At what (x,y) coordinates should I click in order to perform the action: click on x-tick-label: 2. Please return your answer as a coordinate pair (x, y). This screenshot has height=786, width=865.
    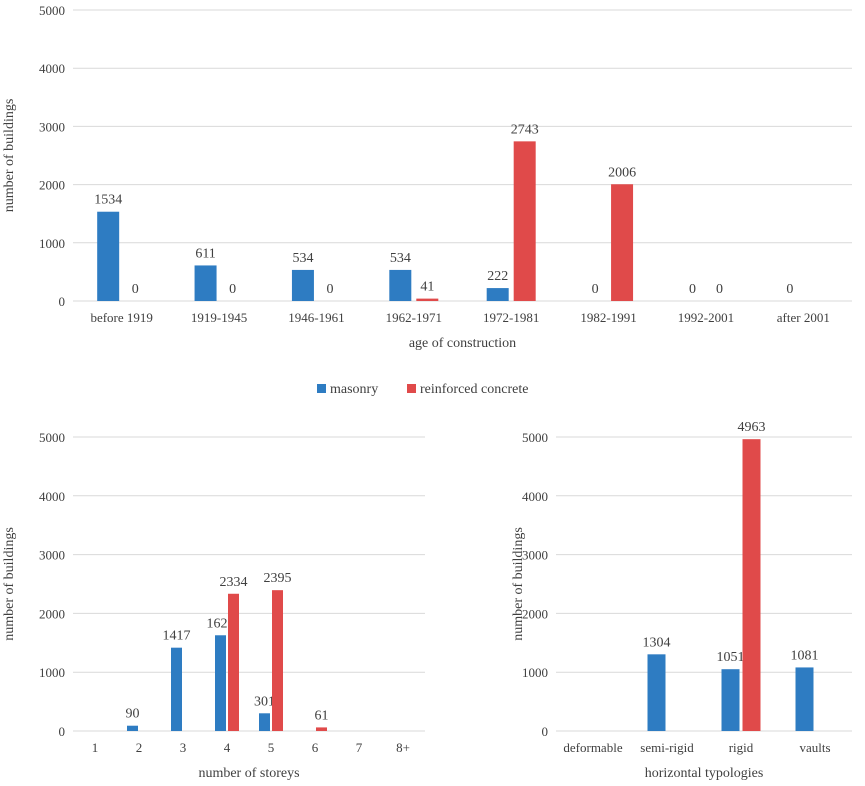
    Looking at the image, I should click on (139, 747).